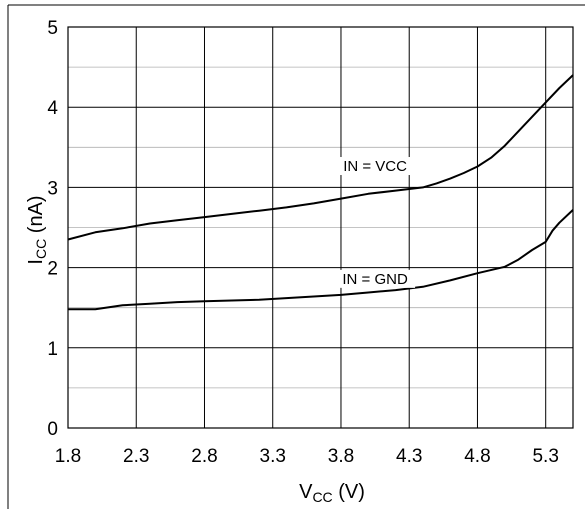  Describe the element at coordinates (136, 456) in the screenshot. I see `x-tick-label: 2.3` at that location.